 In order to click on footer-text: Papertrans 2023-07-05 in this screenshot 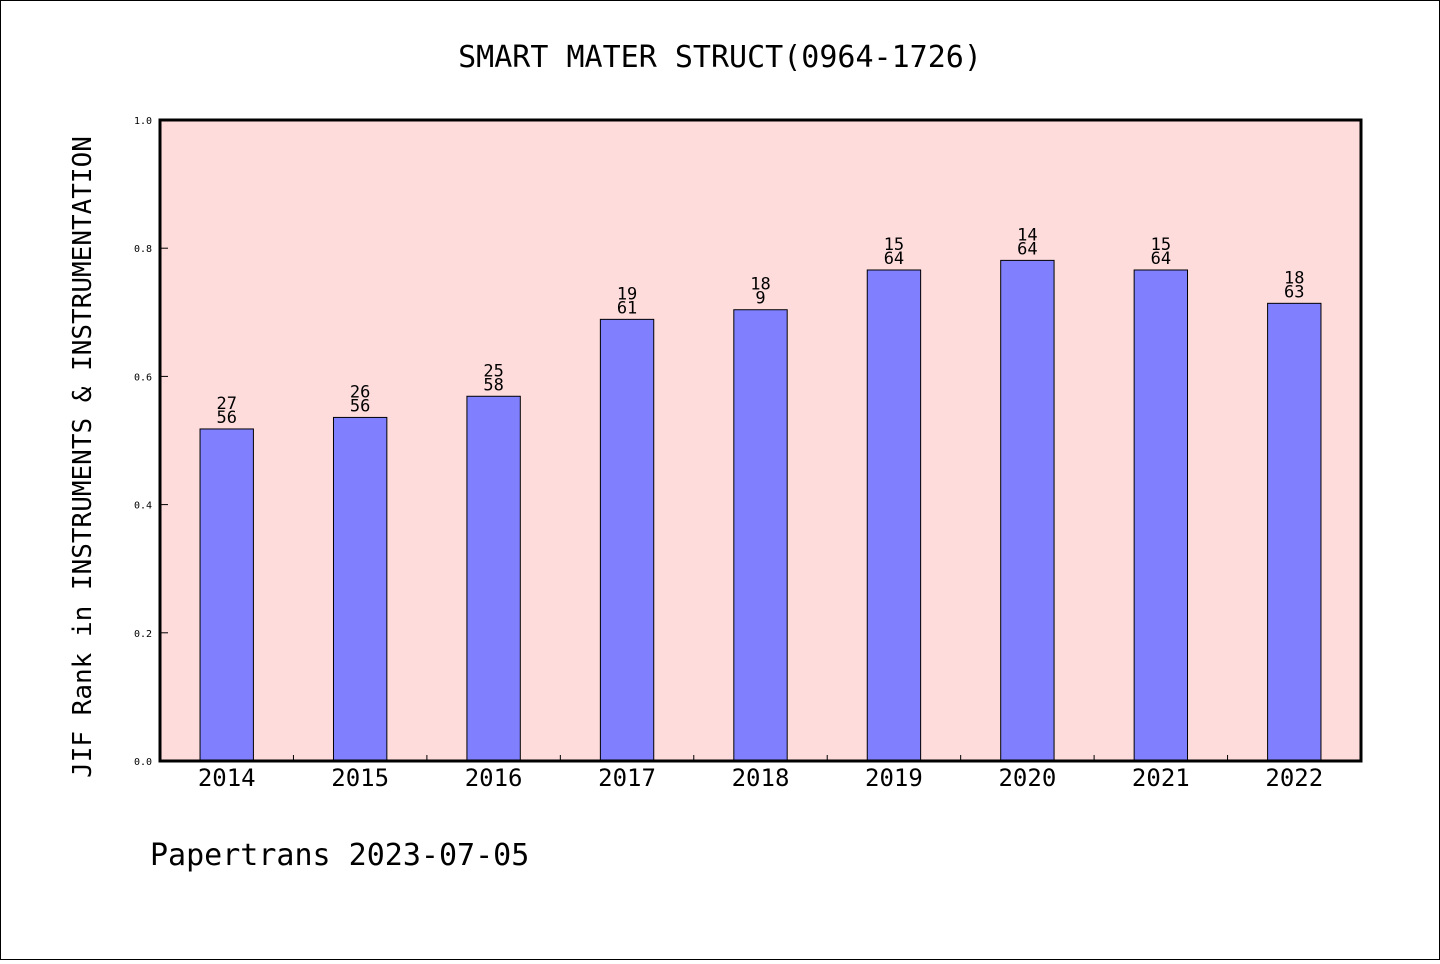, I will do `click(339, 855)`.